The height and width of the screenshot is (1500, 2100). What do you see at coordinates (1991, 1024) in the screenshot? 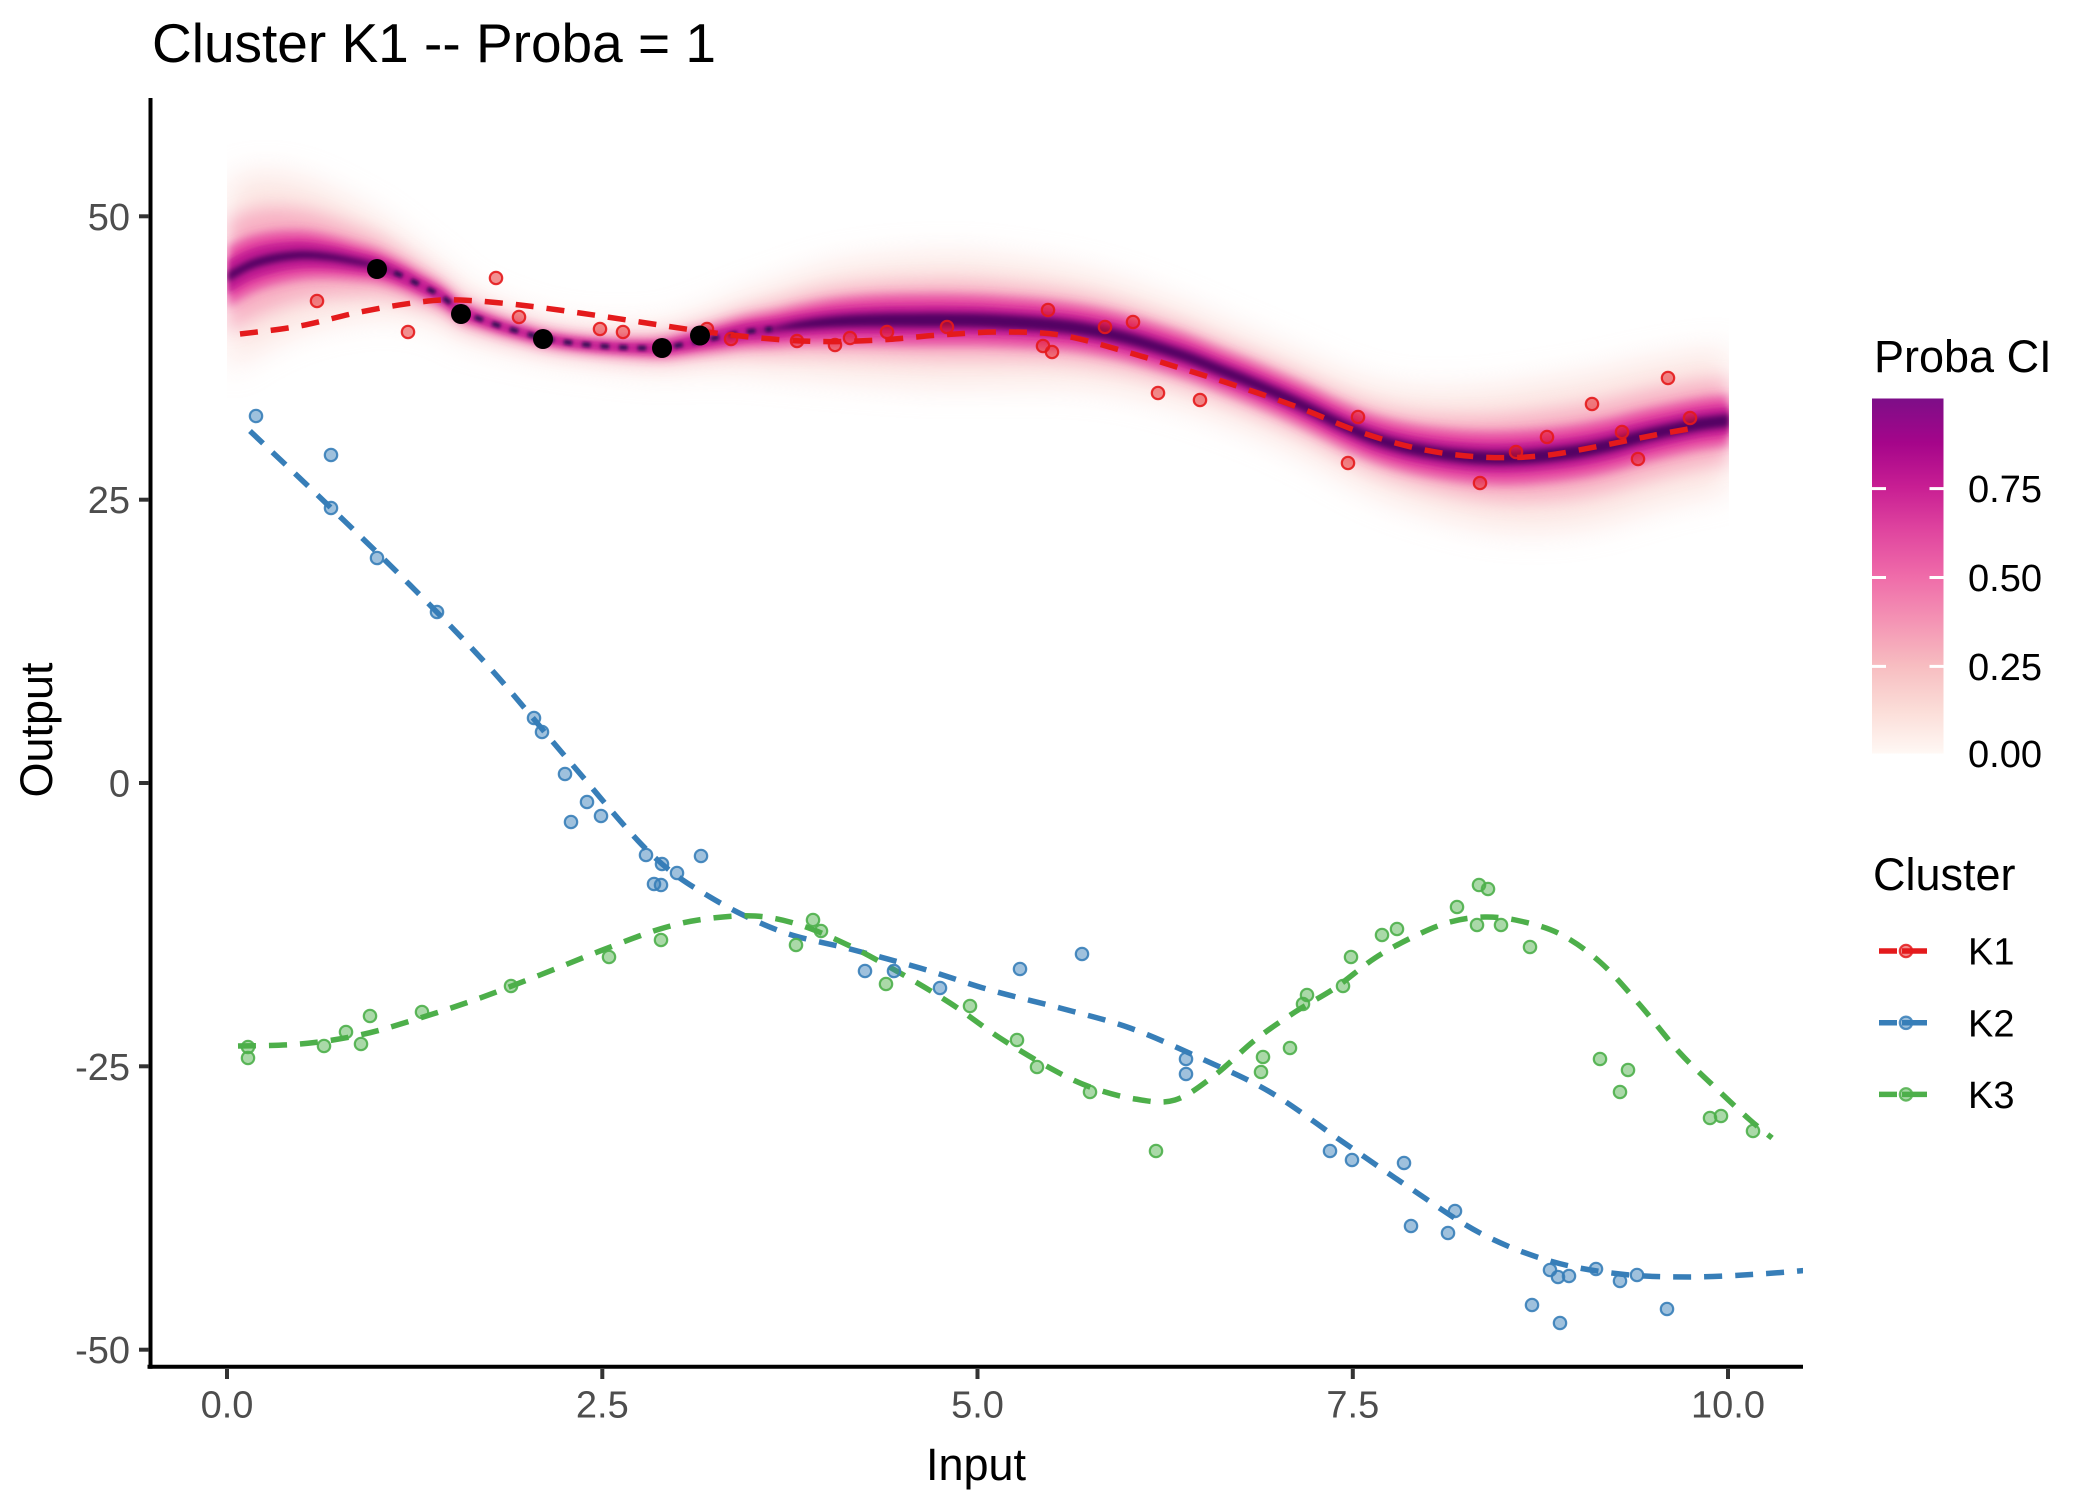
I see `svg-text: K2` at bounding box center [1991, 1024].